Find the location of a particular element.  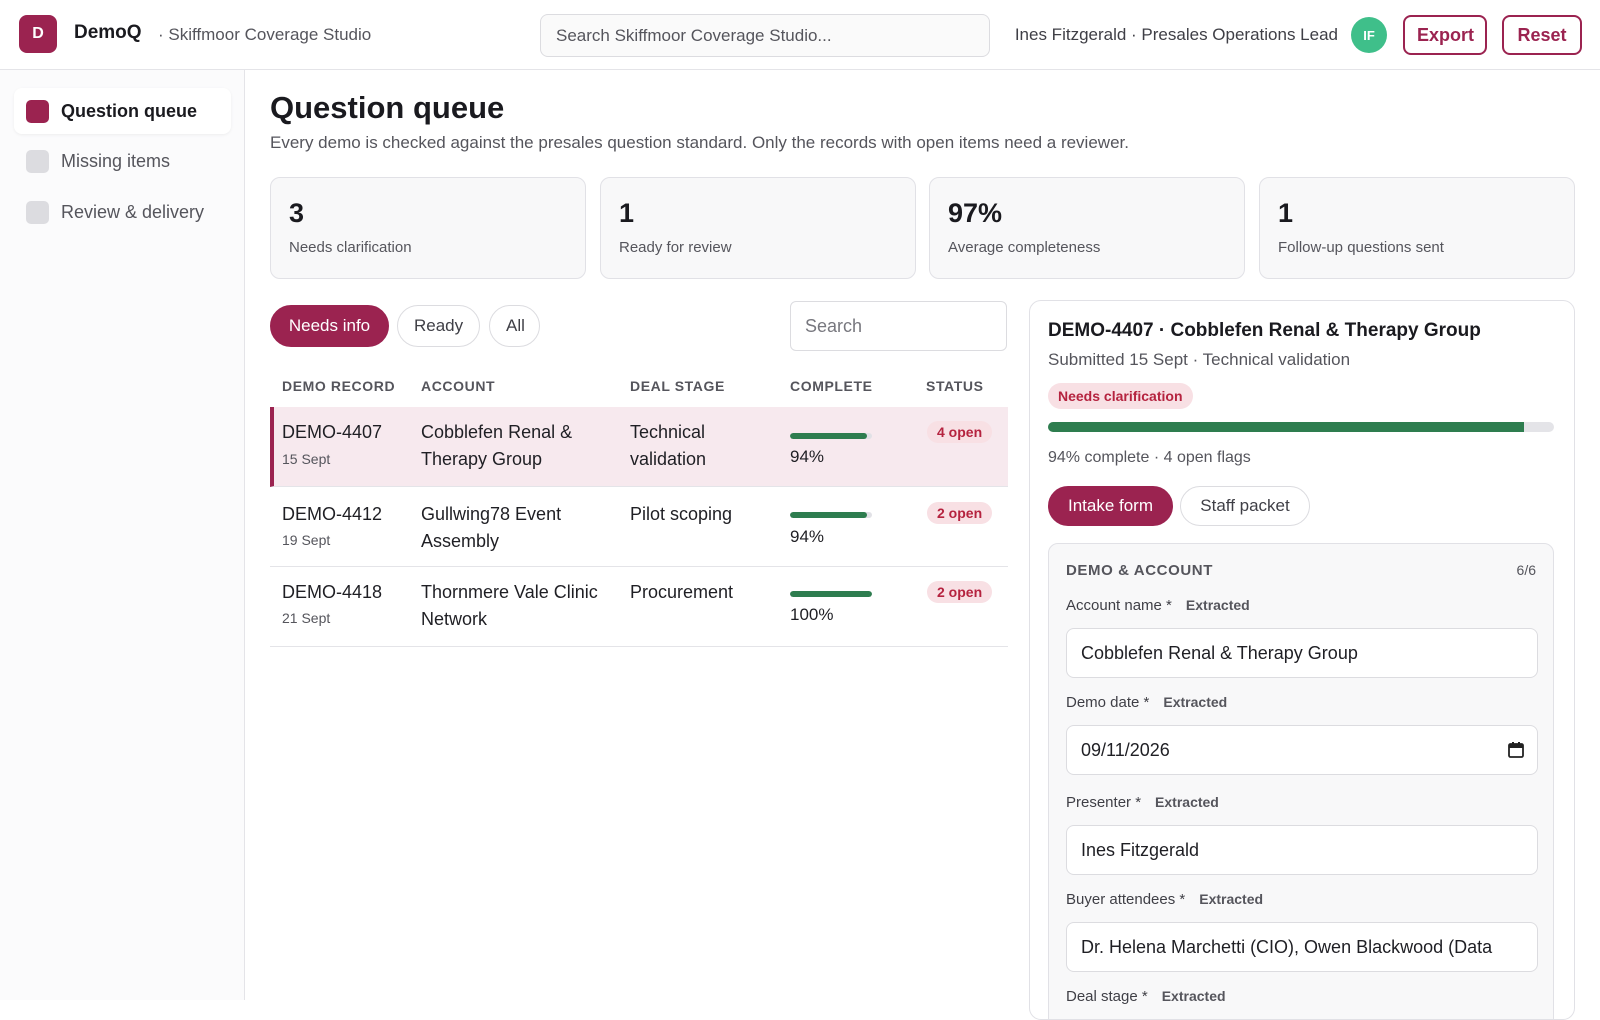

section-title: DEMO & ACCOUNT is located at coordinates (1140, 570).